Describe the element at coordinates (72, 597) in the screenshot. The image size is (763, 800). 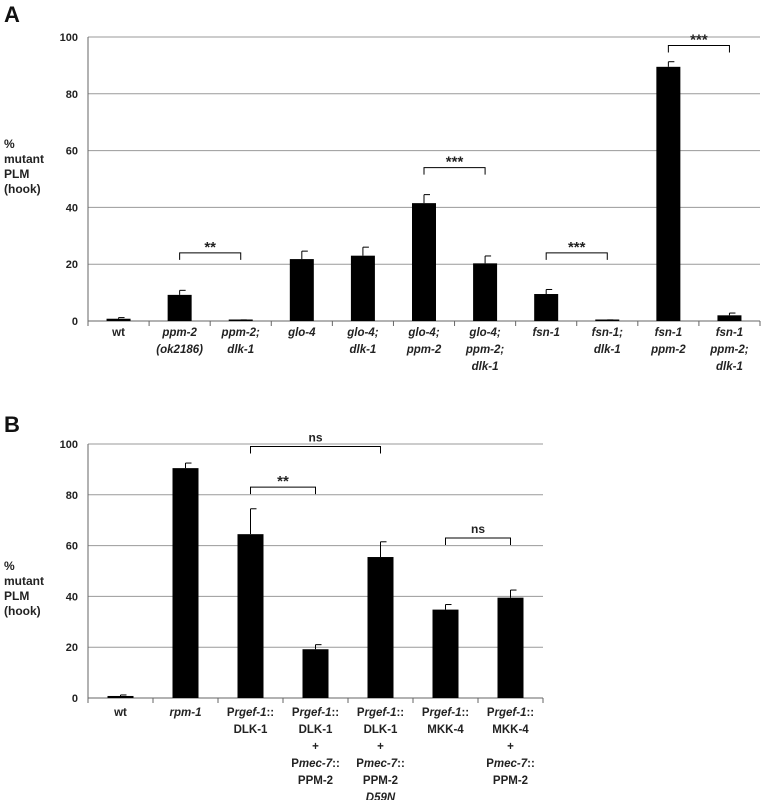
I see `panel-b-ytick-label: 40` at that location.